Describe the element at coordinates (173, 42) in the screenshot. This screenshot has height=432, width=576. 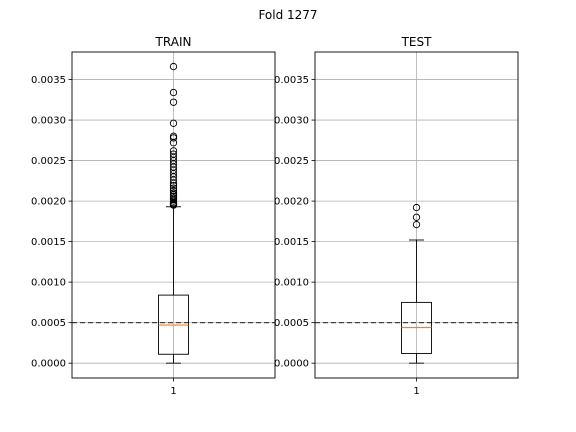
I see `subplot-title: TRAIN` at that location.